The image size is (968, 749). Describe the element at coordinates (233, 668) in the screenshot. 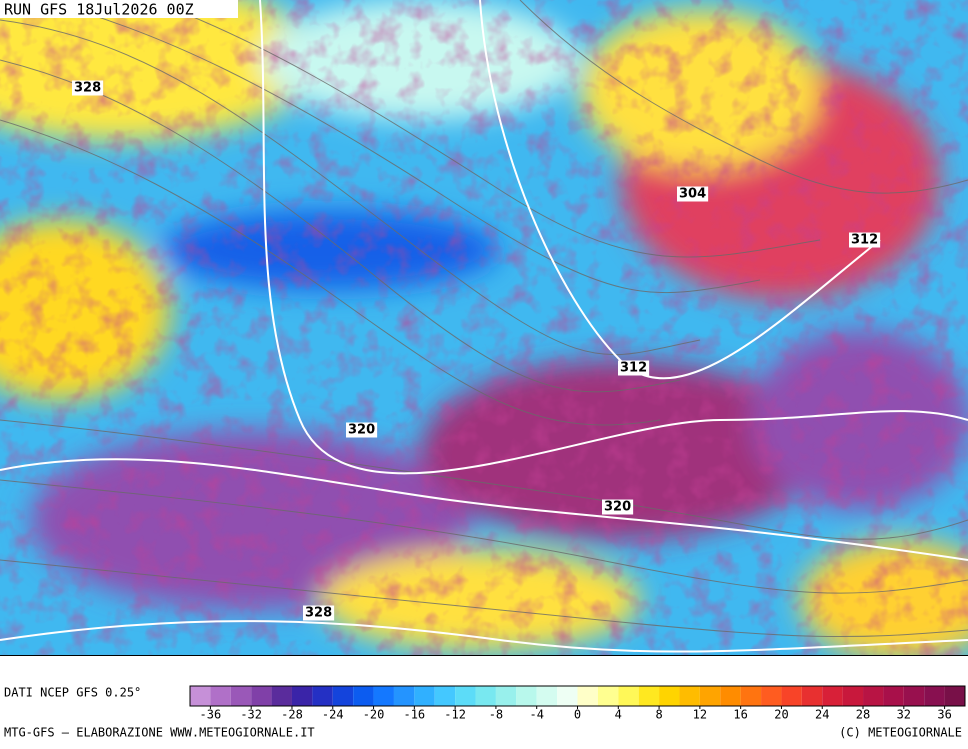

I see `map-title: VVEL + GPT + WIND Z700 Val. 12Z21JUL2026` at that location.